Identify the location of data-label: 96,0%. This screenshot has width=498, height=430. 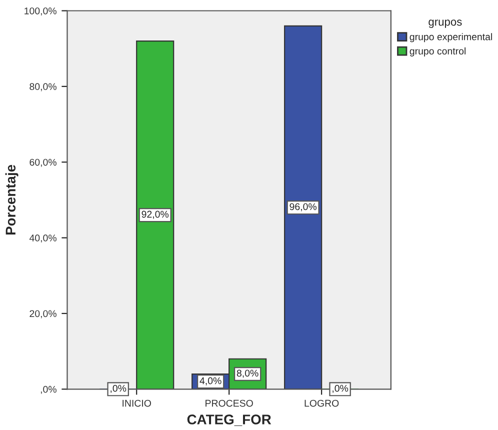
(303, 207).